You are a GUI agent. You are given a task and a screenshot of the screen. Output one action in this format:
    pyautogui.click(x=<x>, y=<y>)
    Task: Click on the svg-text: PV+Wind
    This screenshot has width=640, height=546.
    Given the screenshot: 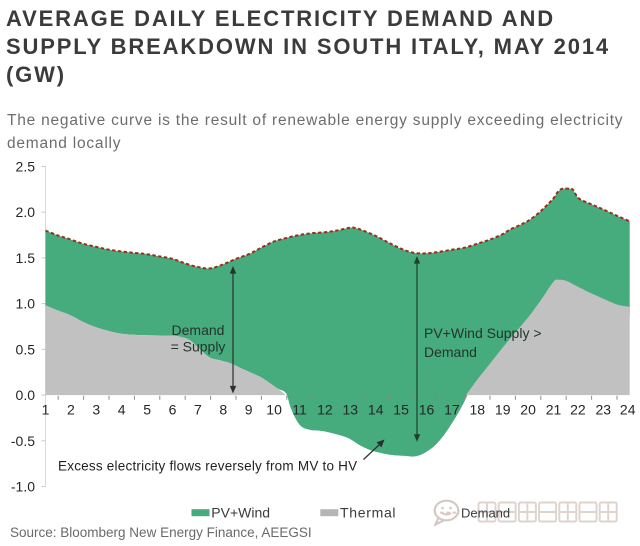 What is the action you would take?
    pyautogui.click(x=240, y=512)
    